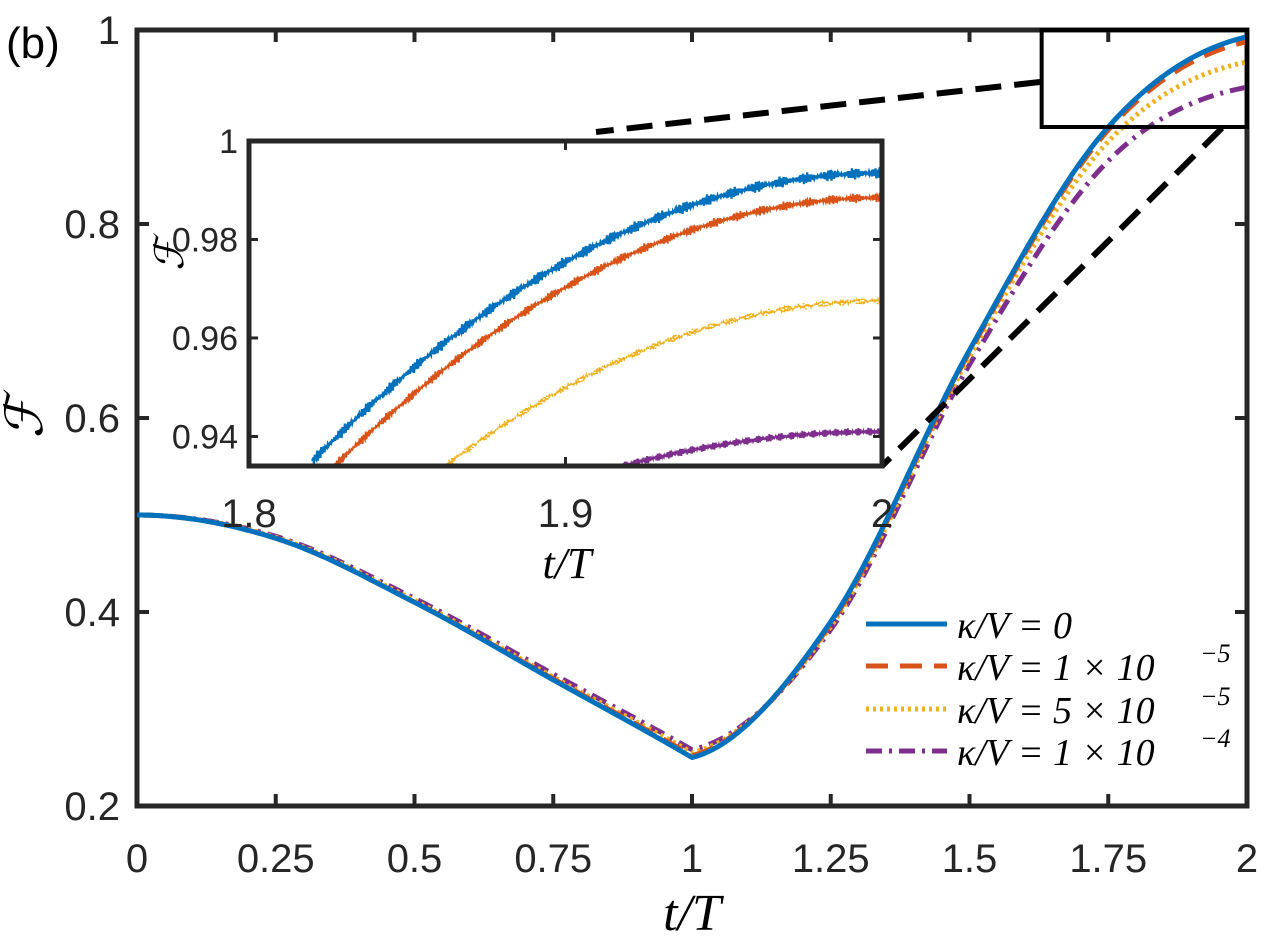  I want to click on x-axis-label: t/T, so click(693, 913).